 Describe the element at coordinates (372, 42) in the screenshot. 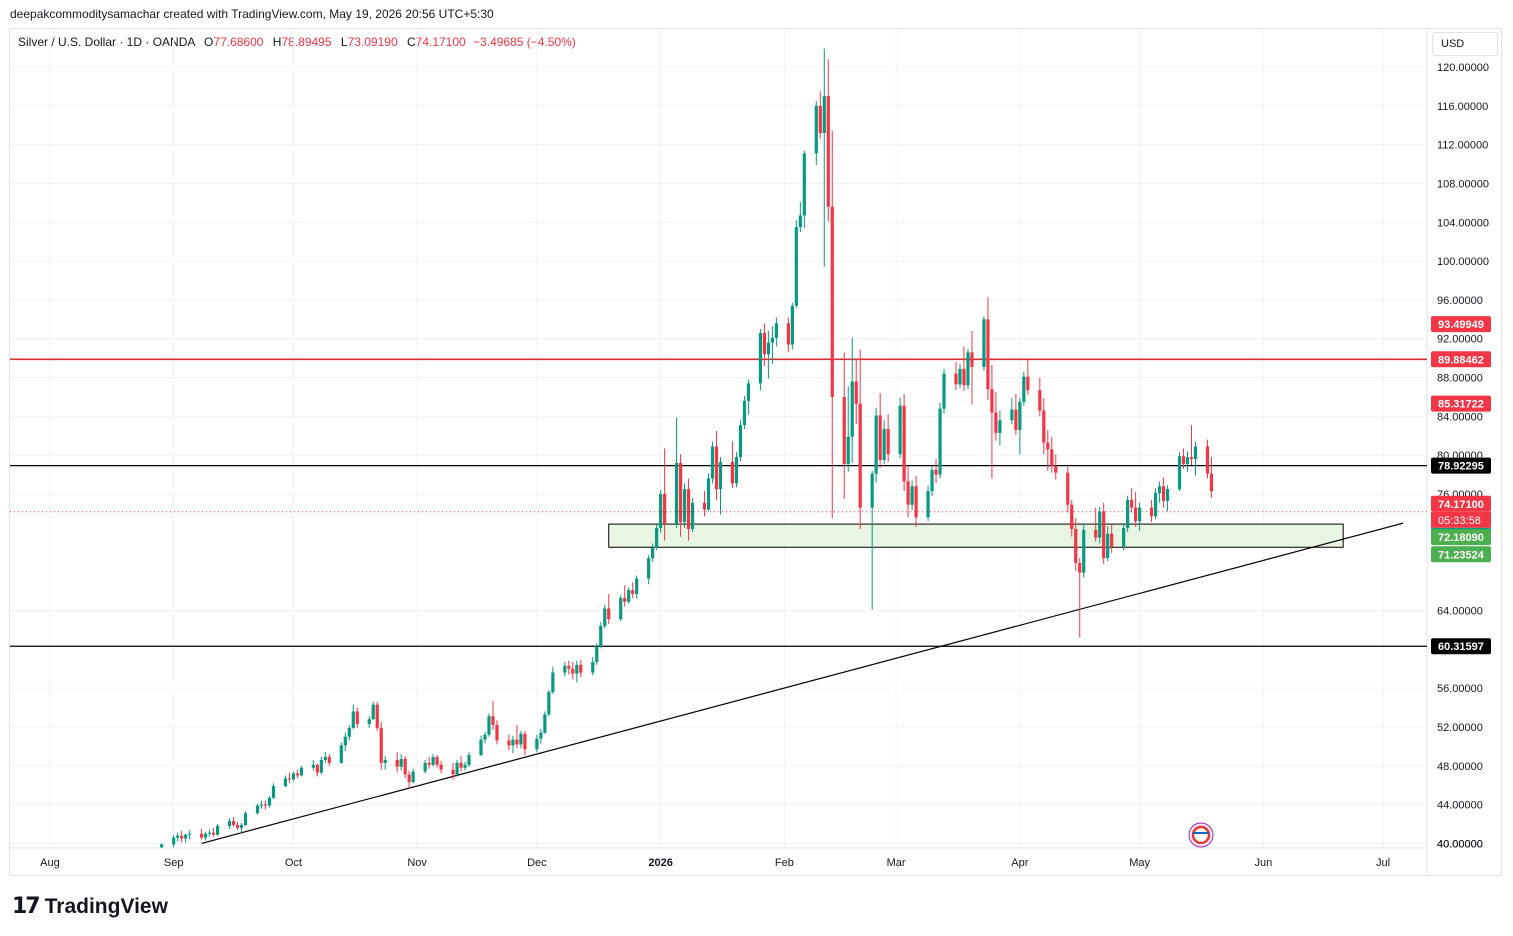

I see `low-value: 73.09190` at that location.